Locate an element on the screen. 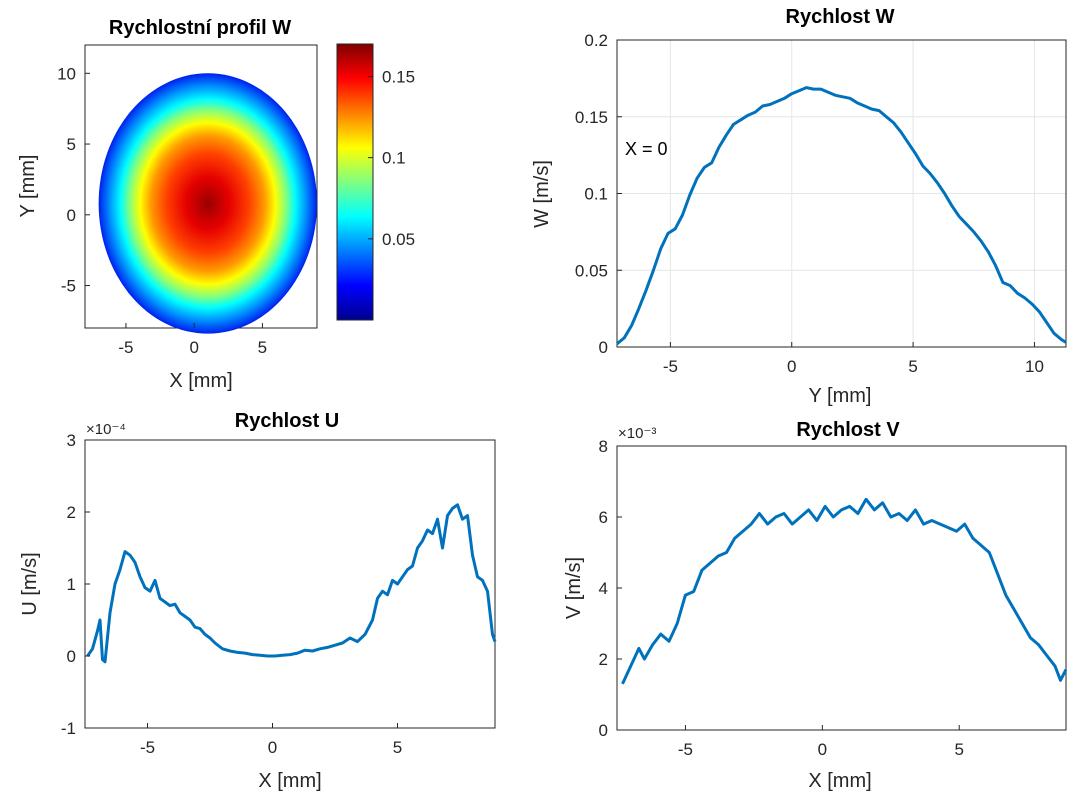 The width and height of the screenshot is (1067, 801). heatmap-x-ticks: -5 0 5 is located at coordinates (192, 340).